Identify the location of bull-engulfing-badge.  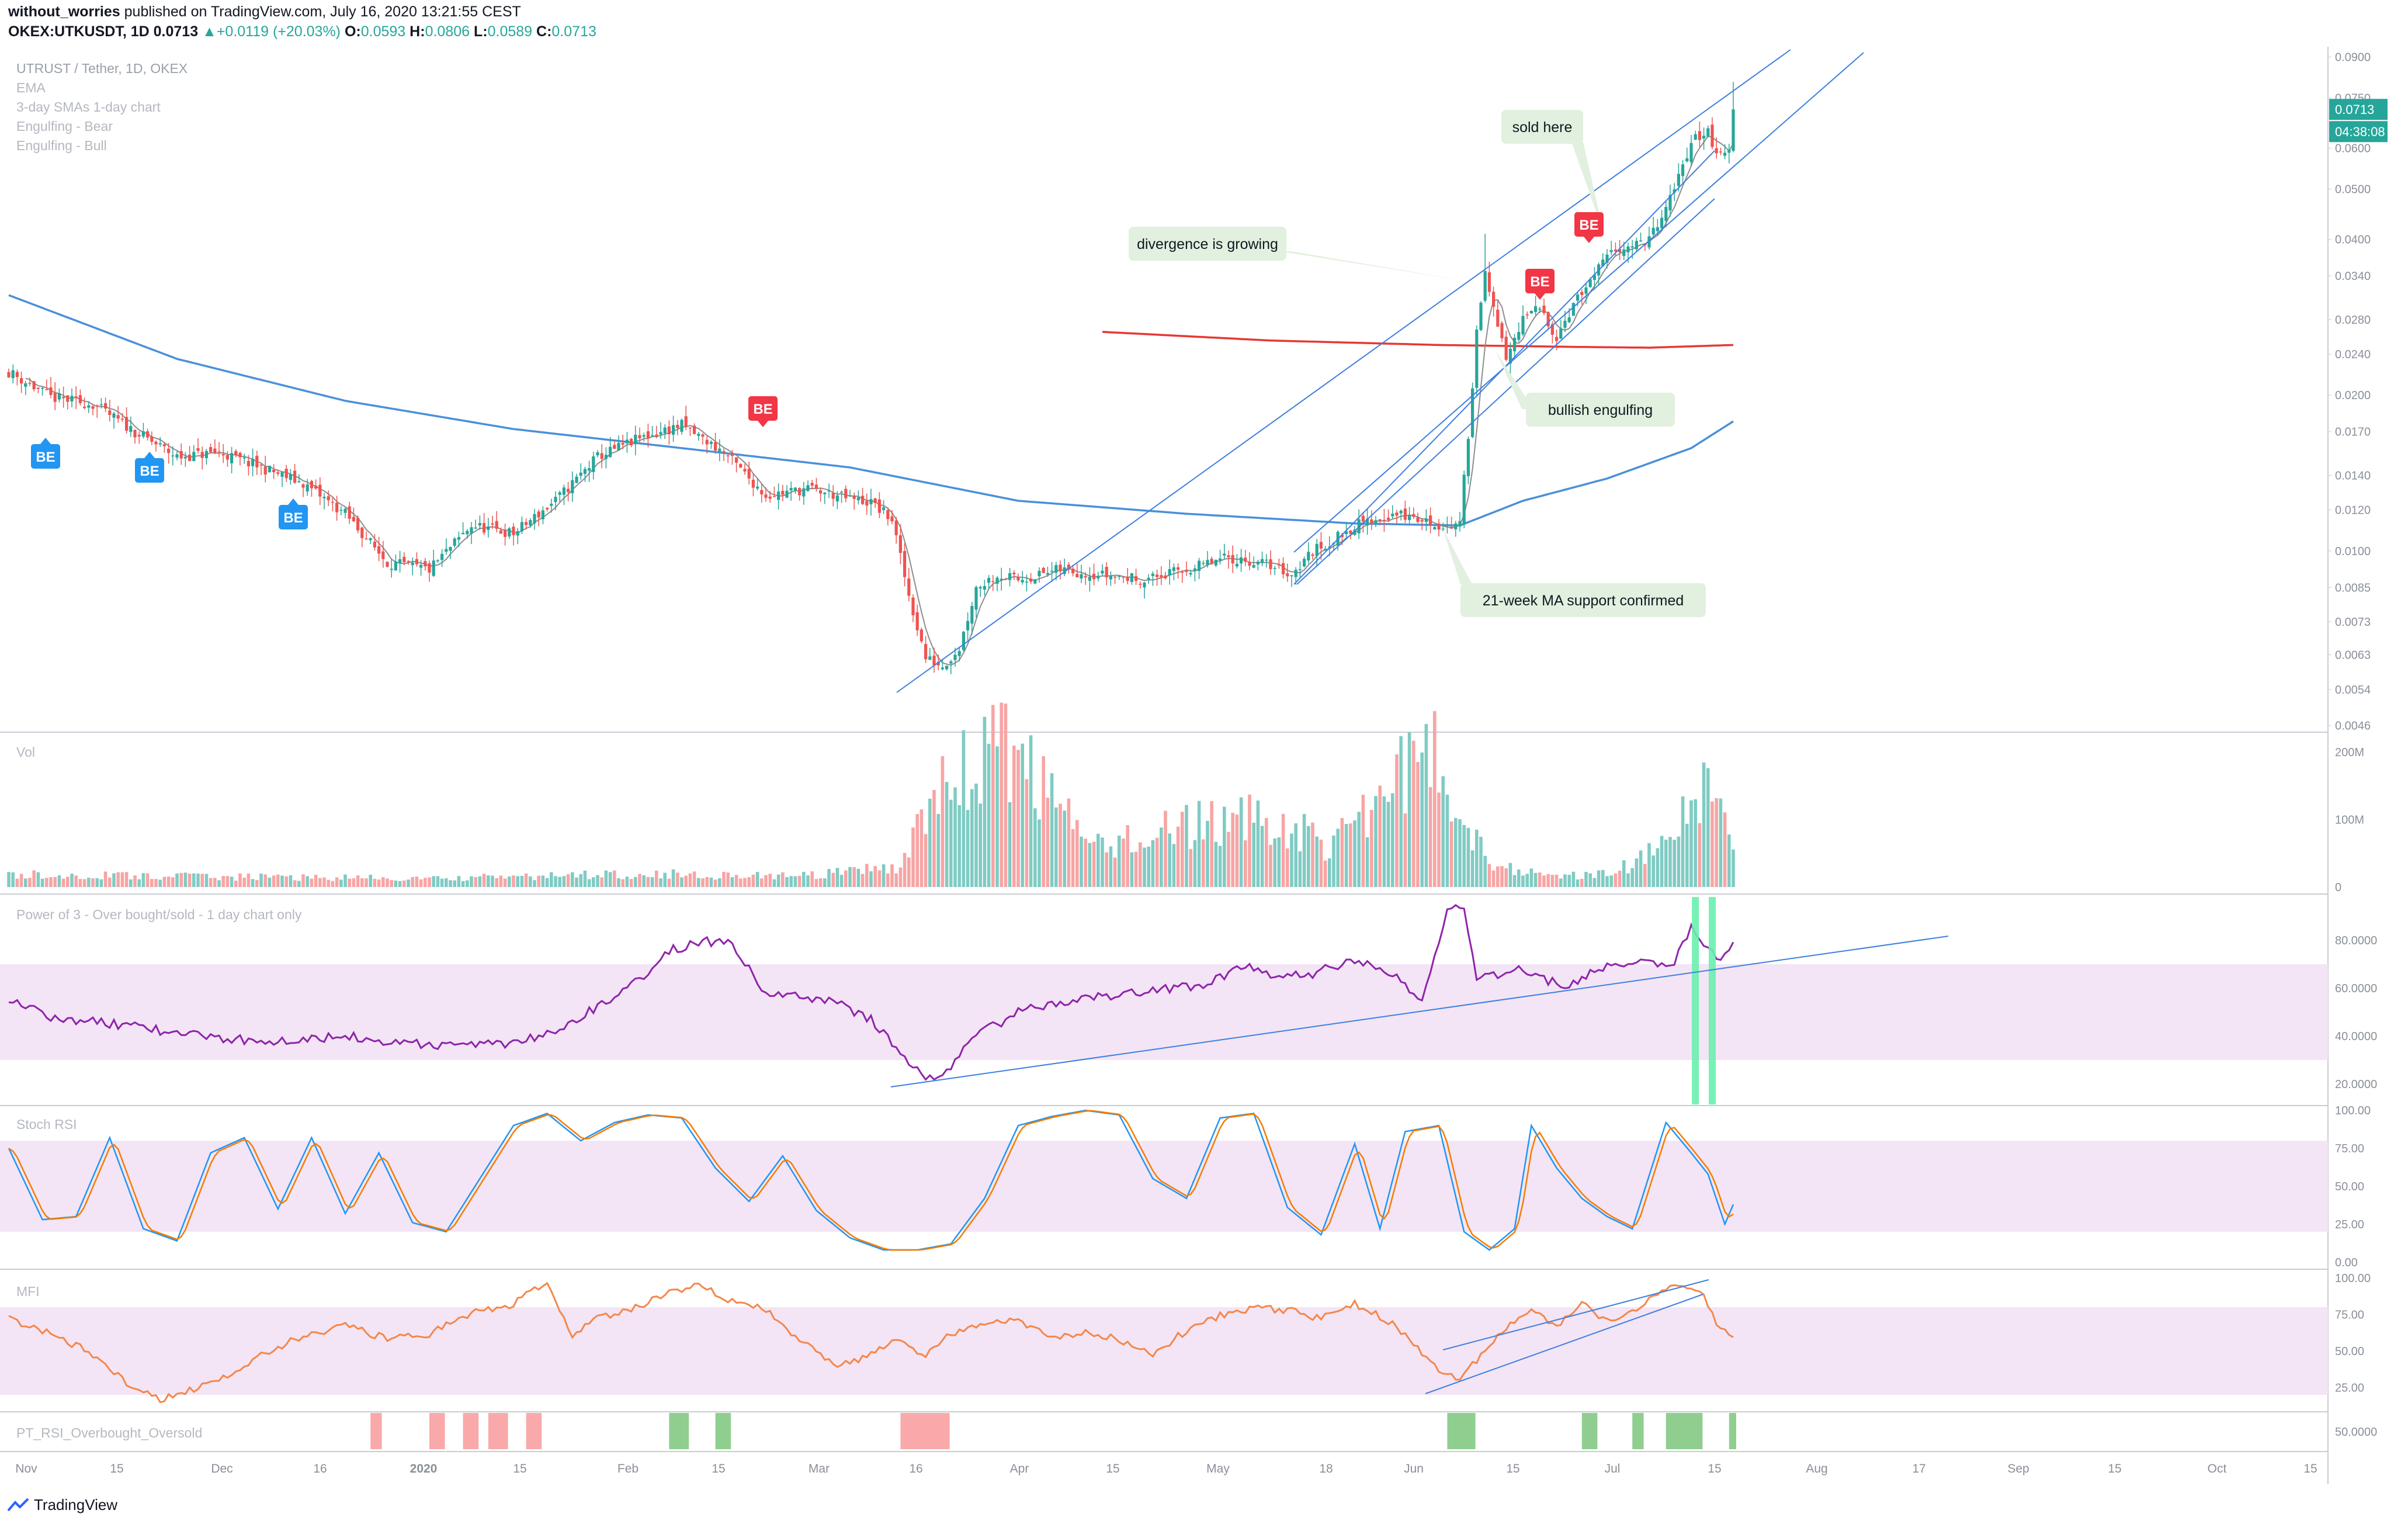
(149, 470).